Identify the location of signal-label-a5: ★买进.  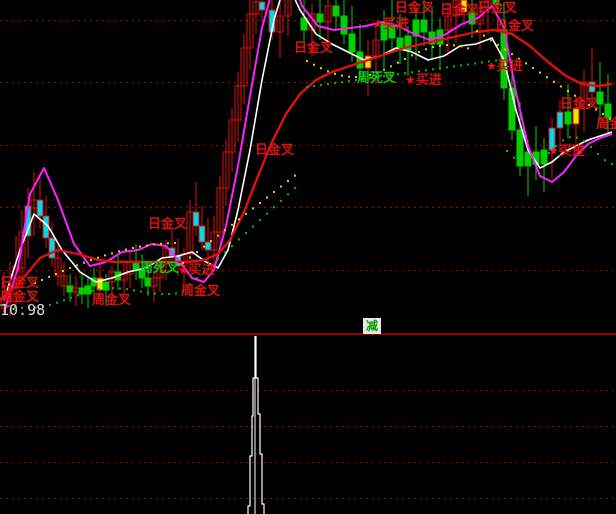
(196, 270).